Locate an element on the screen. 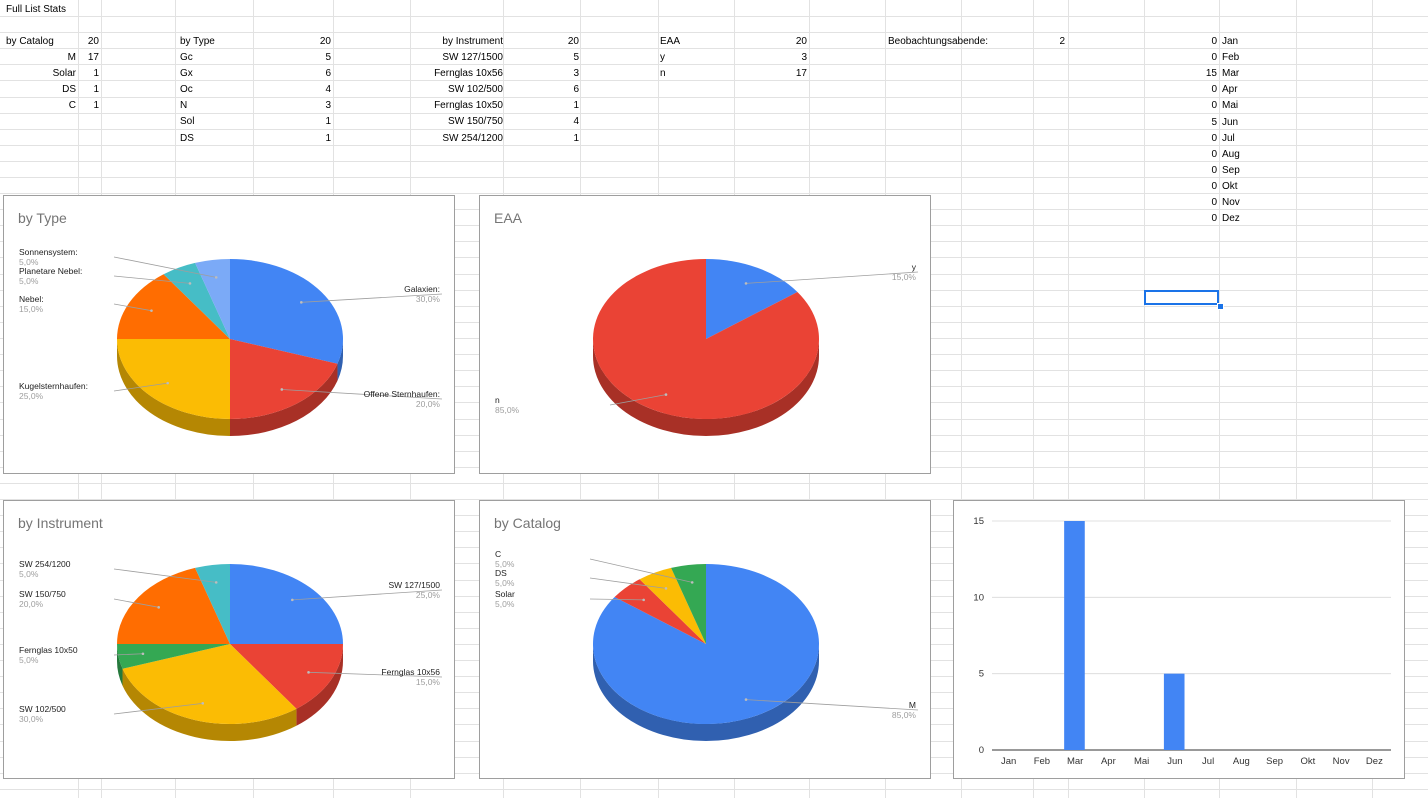 The height and width of the screenshot is (798, 1428). cell-type-key: DS is located at coordinates (187, 138).